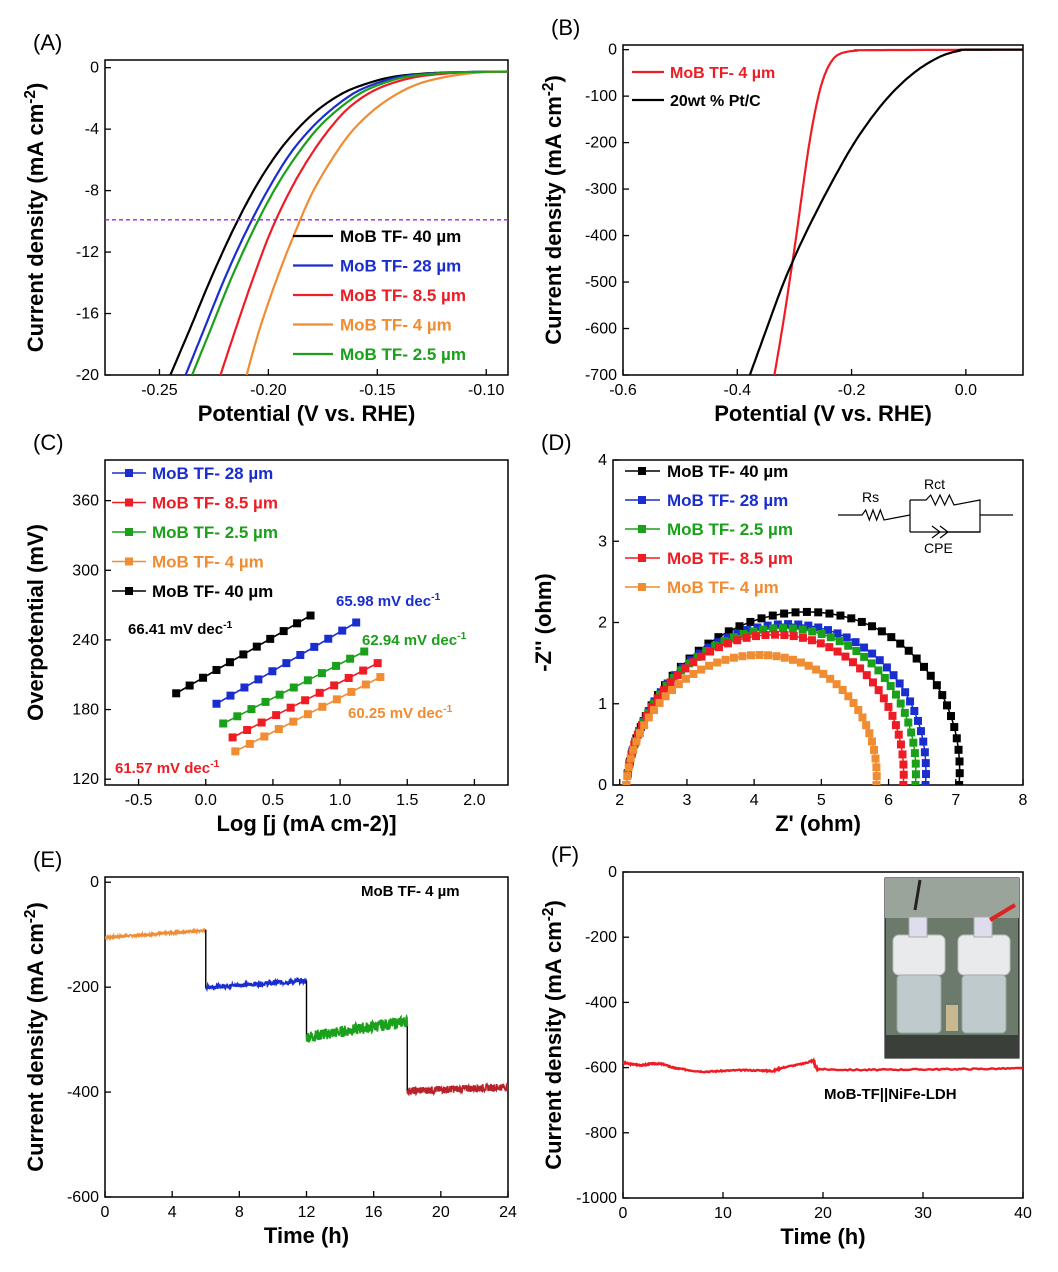 This screenshot has height=1272, width=1058. Describe the element at coordinates (686, 800) in the screenshot. I see `x-tick-label: 3` at that location.